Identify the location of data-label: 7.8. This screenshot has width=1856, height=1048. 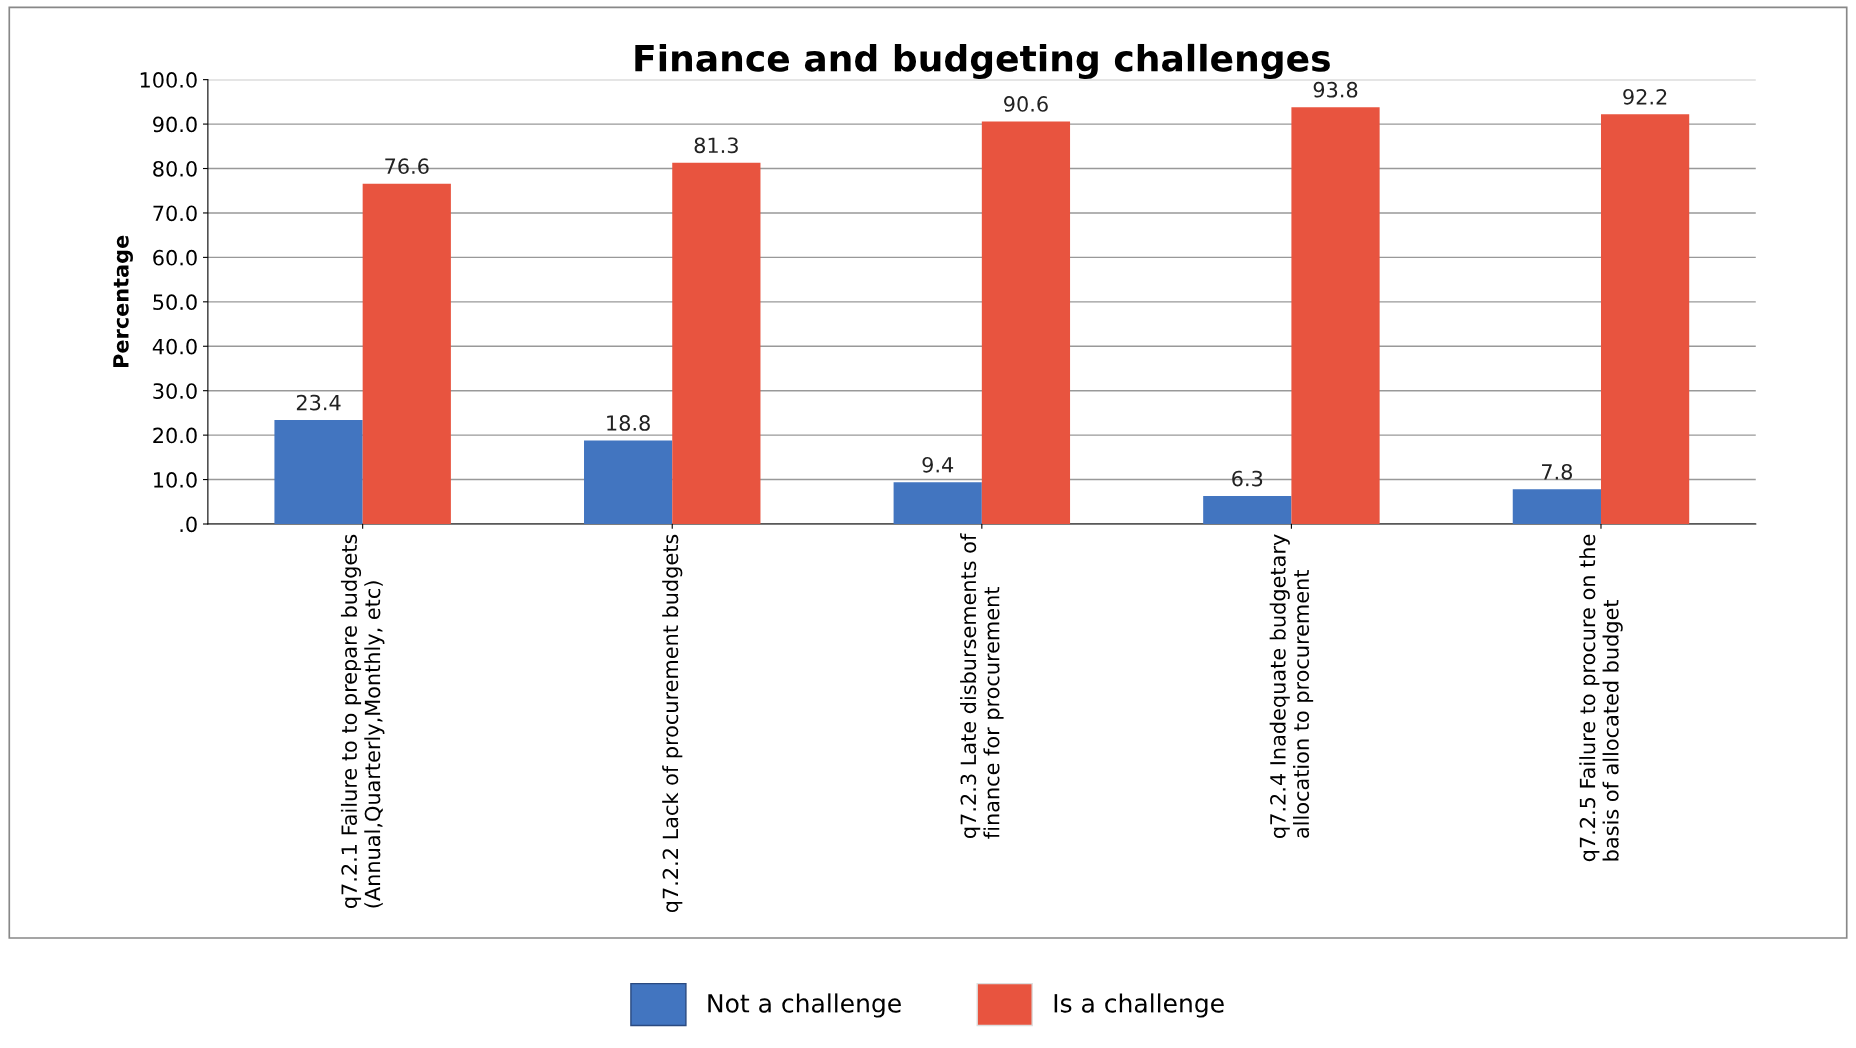
(1557, 471).